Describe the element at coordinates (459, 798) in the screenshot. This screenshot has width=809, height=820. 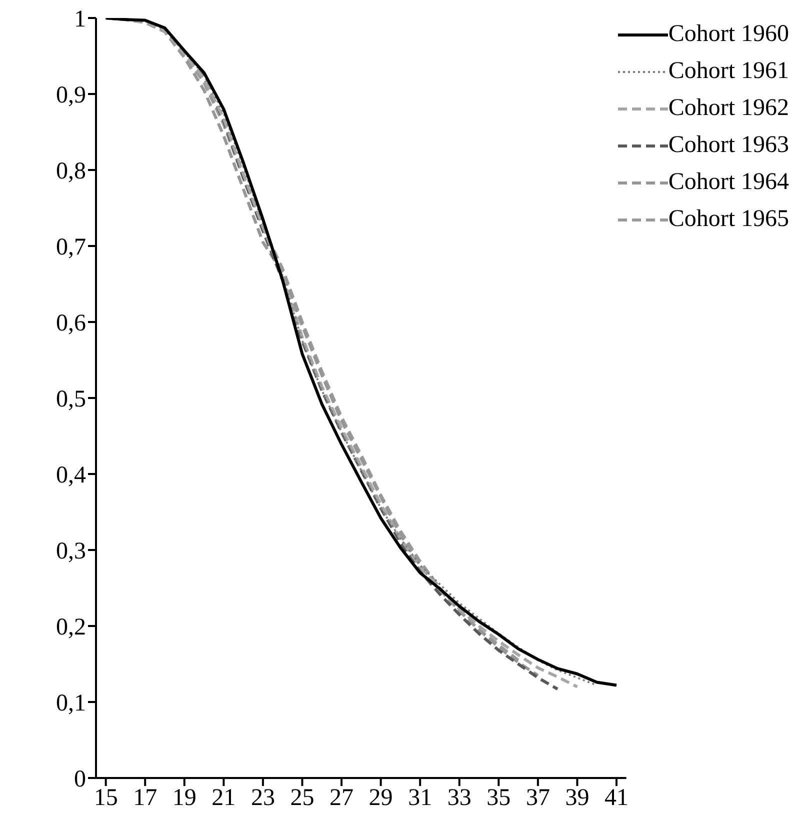
I see `x-tick-label: 33` at that location.